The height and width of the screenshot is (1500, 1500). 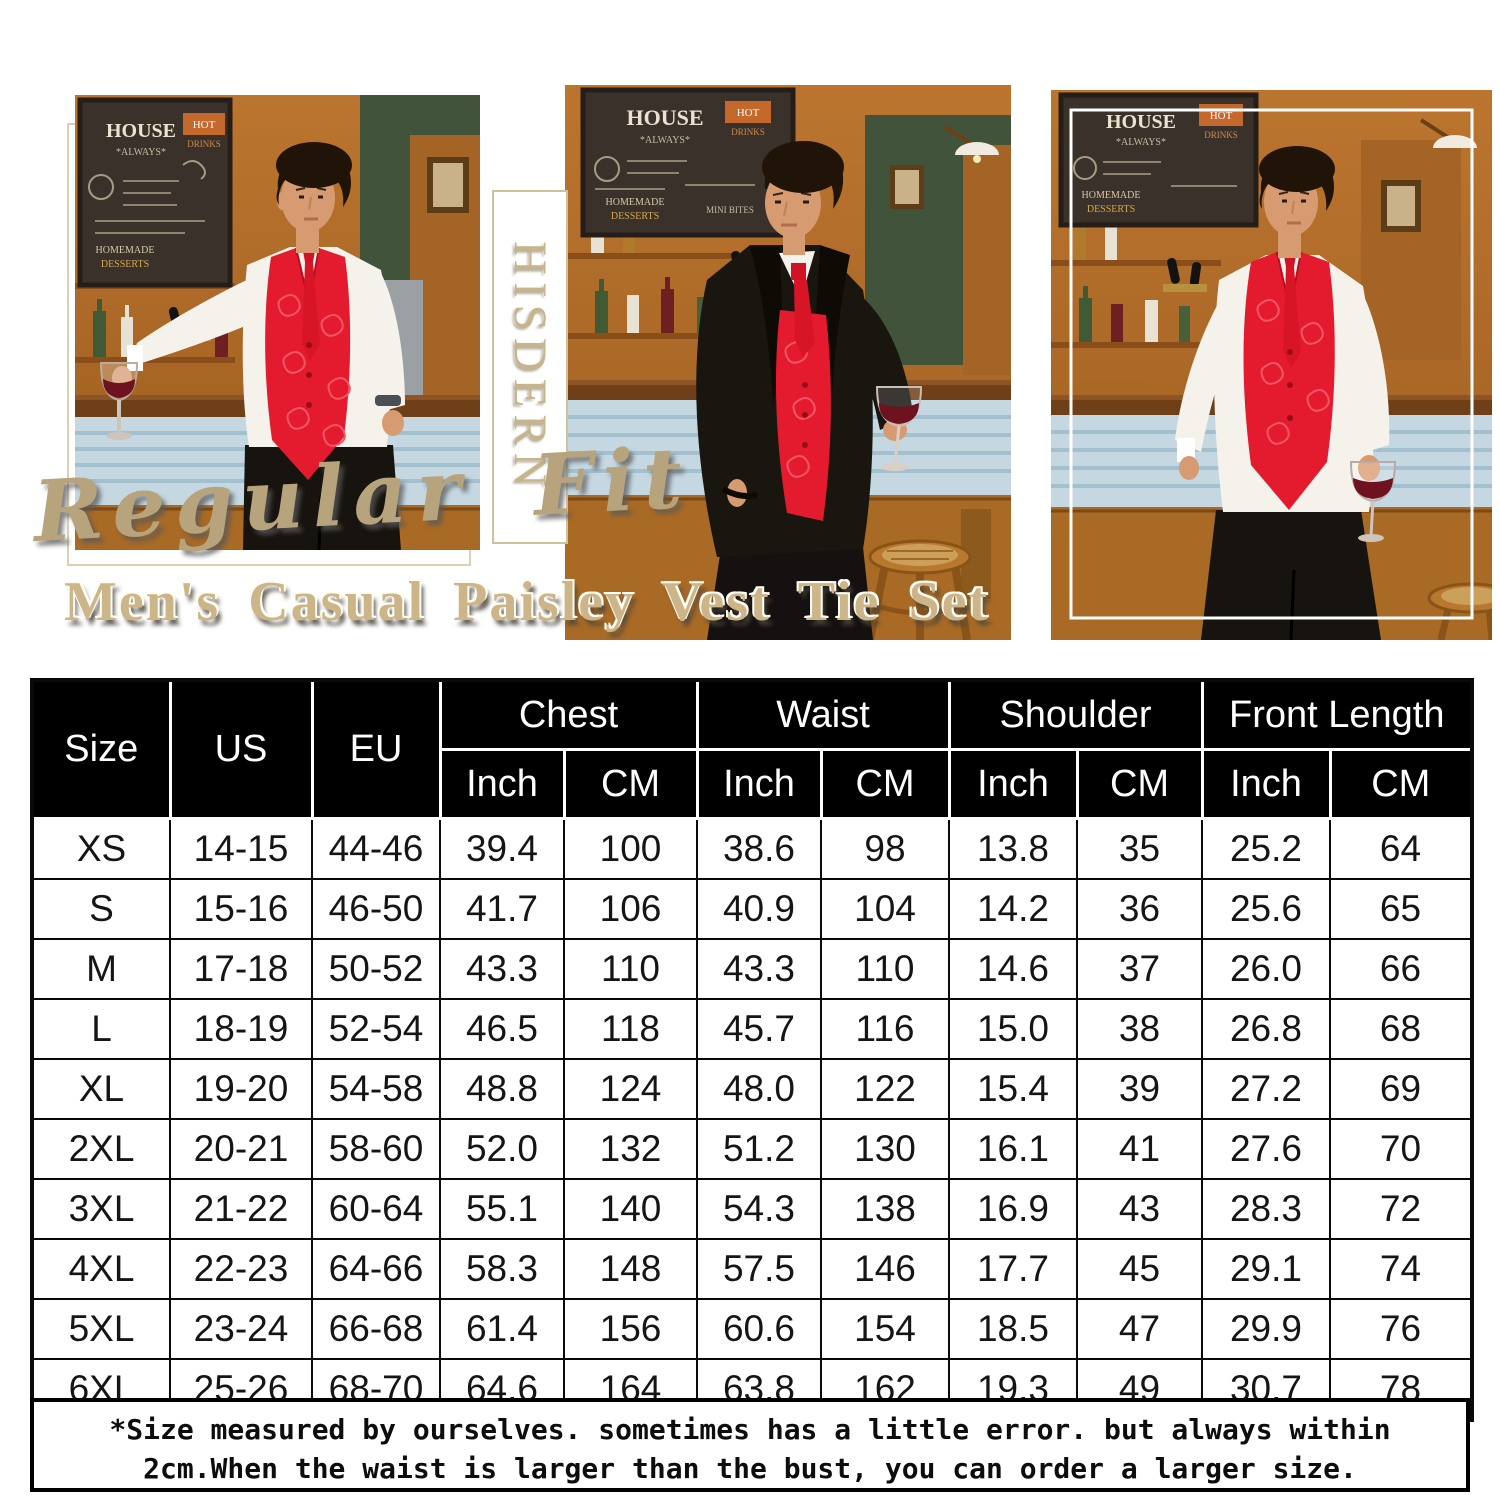 I want to click on col-header-waist: Waist, so click(x=823, y=714).